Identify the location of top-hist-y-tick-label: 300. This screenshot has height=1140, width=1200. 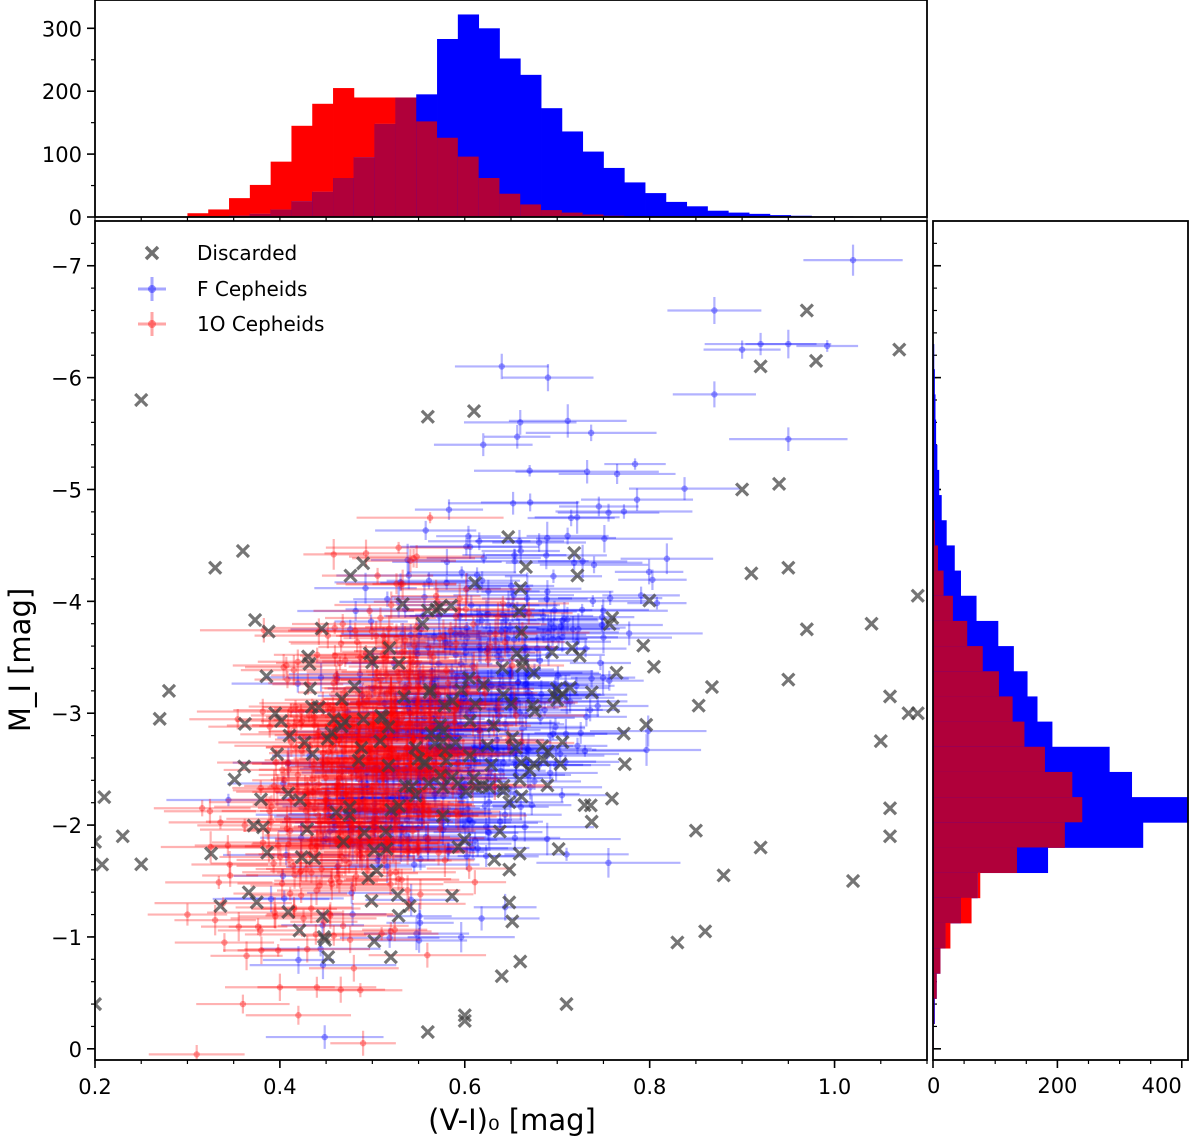
(62, 29).